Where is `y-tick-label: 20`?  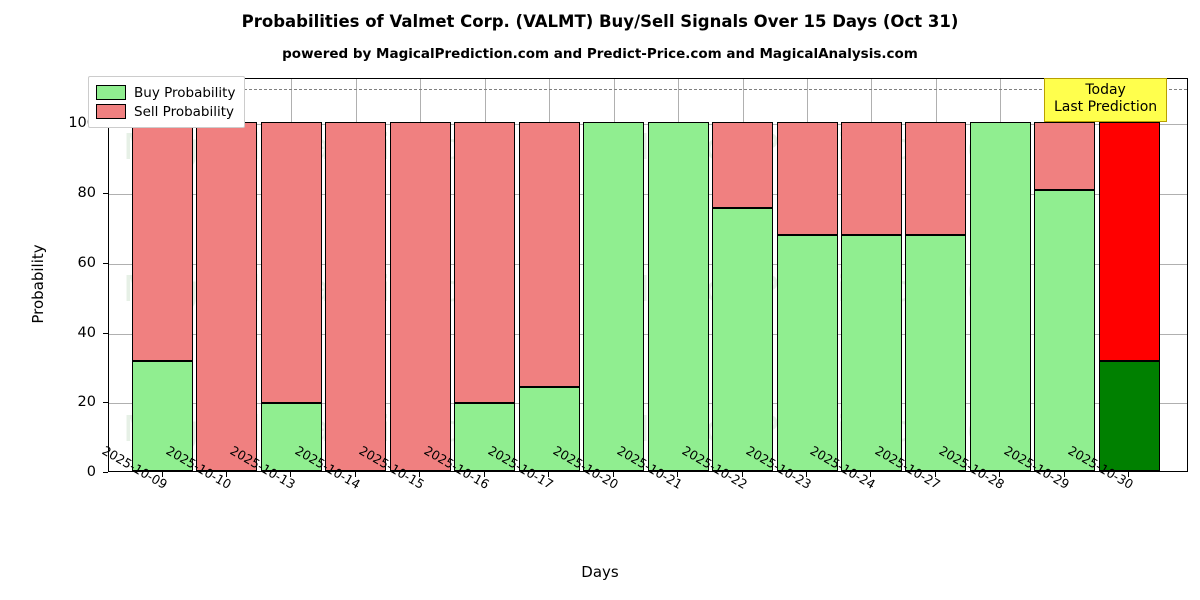
y-tick-label: 20 is located at coordinates (86, 402).